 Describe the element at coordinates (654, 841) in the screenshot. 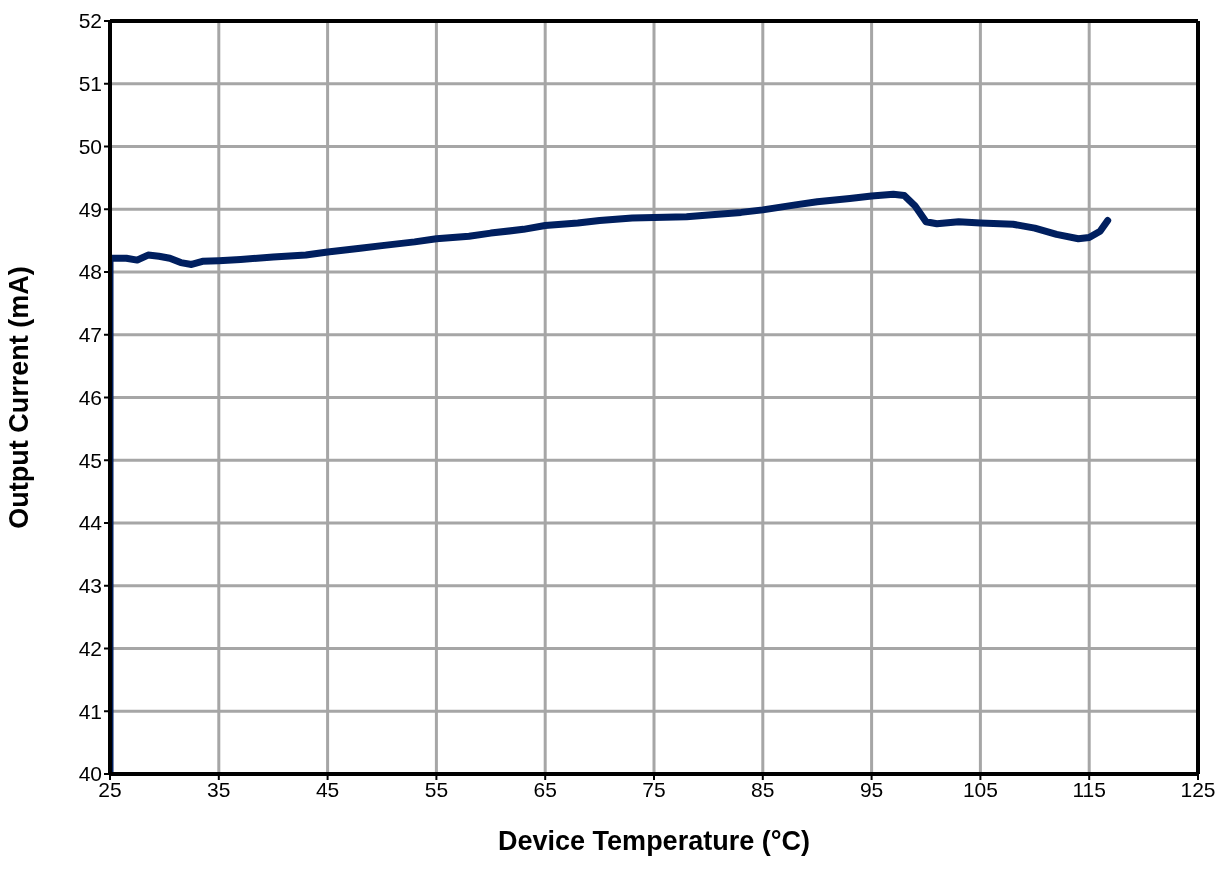

I see `x-axis-title: Device Temperature (°C)` at that location.